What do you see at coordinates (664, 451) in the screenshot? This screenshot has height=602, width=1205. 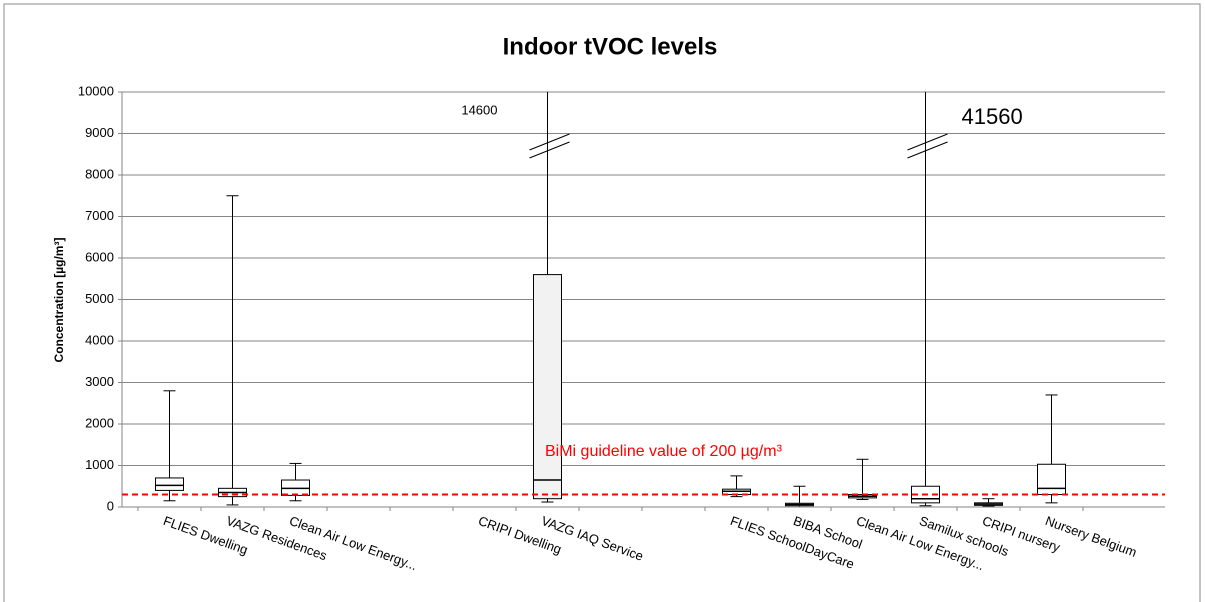 I see `guideline-label: BiMi guideline value of 200 µg/m³` at bounding box center [664, 451].